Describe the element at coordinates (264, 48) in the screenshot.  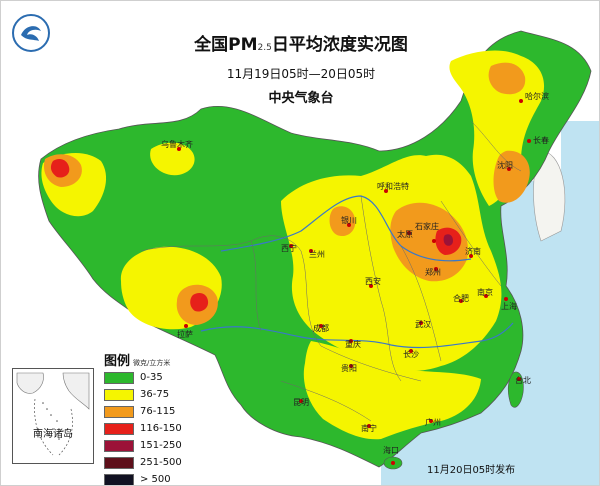
I see `title-subscript: 2.5` at that location.